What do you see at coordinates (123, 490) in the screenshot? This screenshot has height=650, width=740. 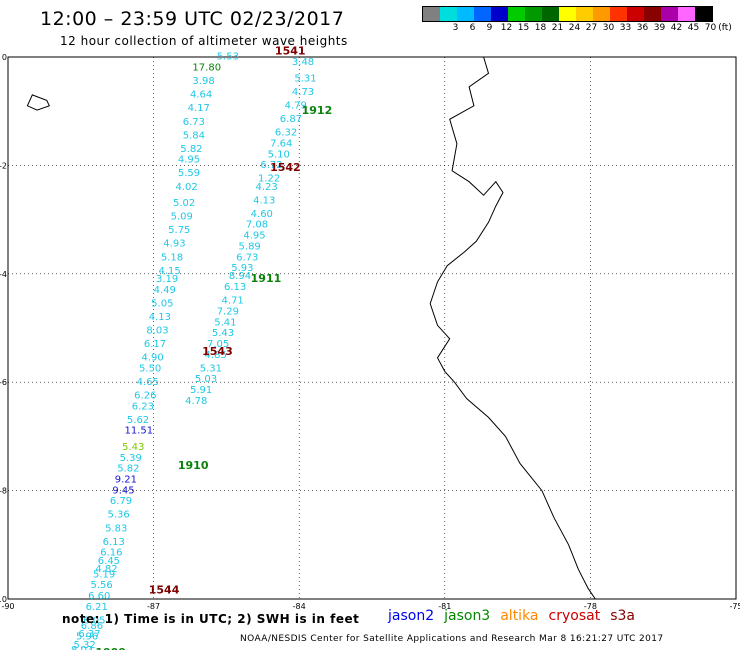 I see `swh-value-label: 9.45` at bounding box center [123, 490].